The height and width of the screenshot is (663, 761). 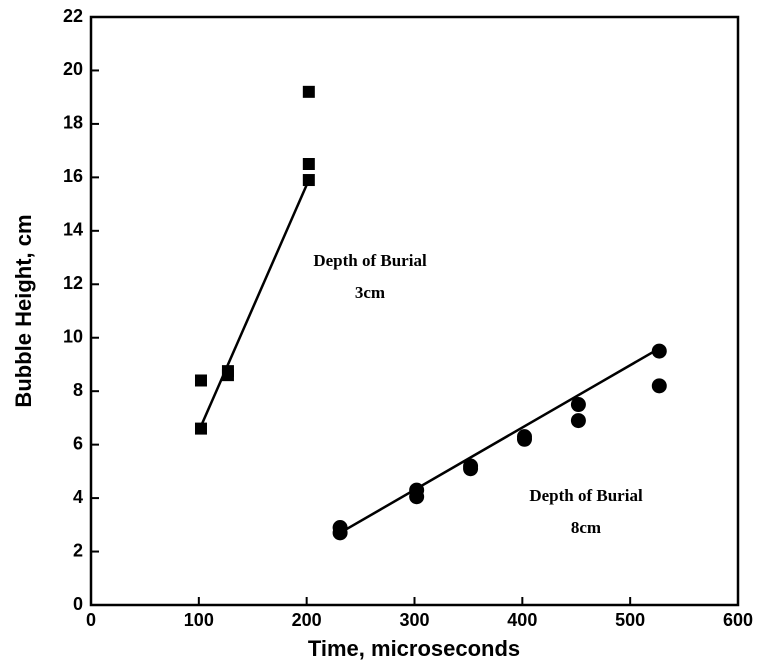 I want to click on x-tick-label: 100, so click(x=199, y=620).